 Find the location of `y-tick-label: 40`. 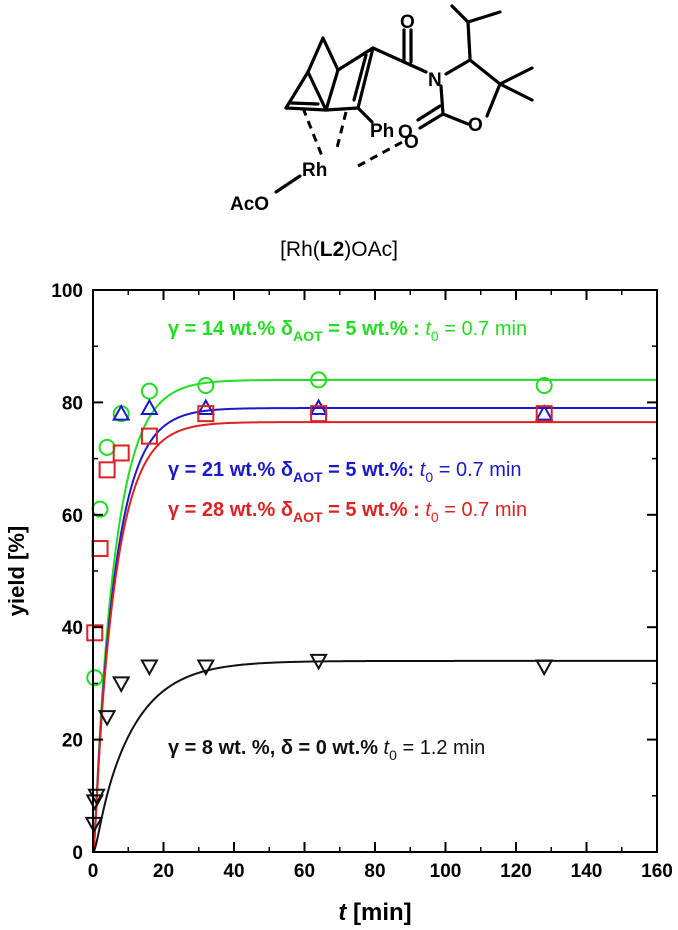

y-tick-label: 40 is located at coordinates (72, 628).